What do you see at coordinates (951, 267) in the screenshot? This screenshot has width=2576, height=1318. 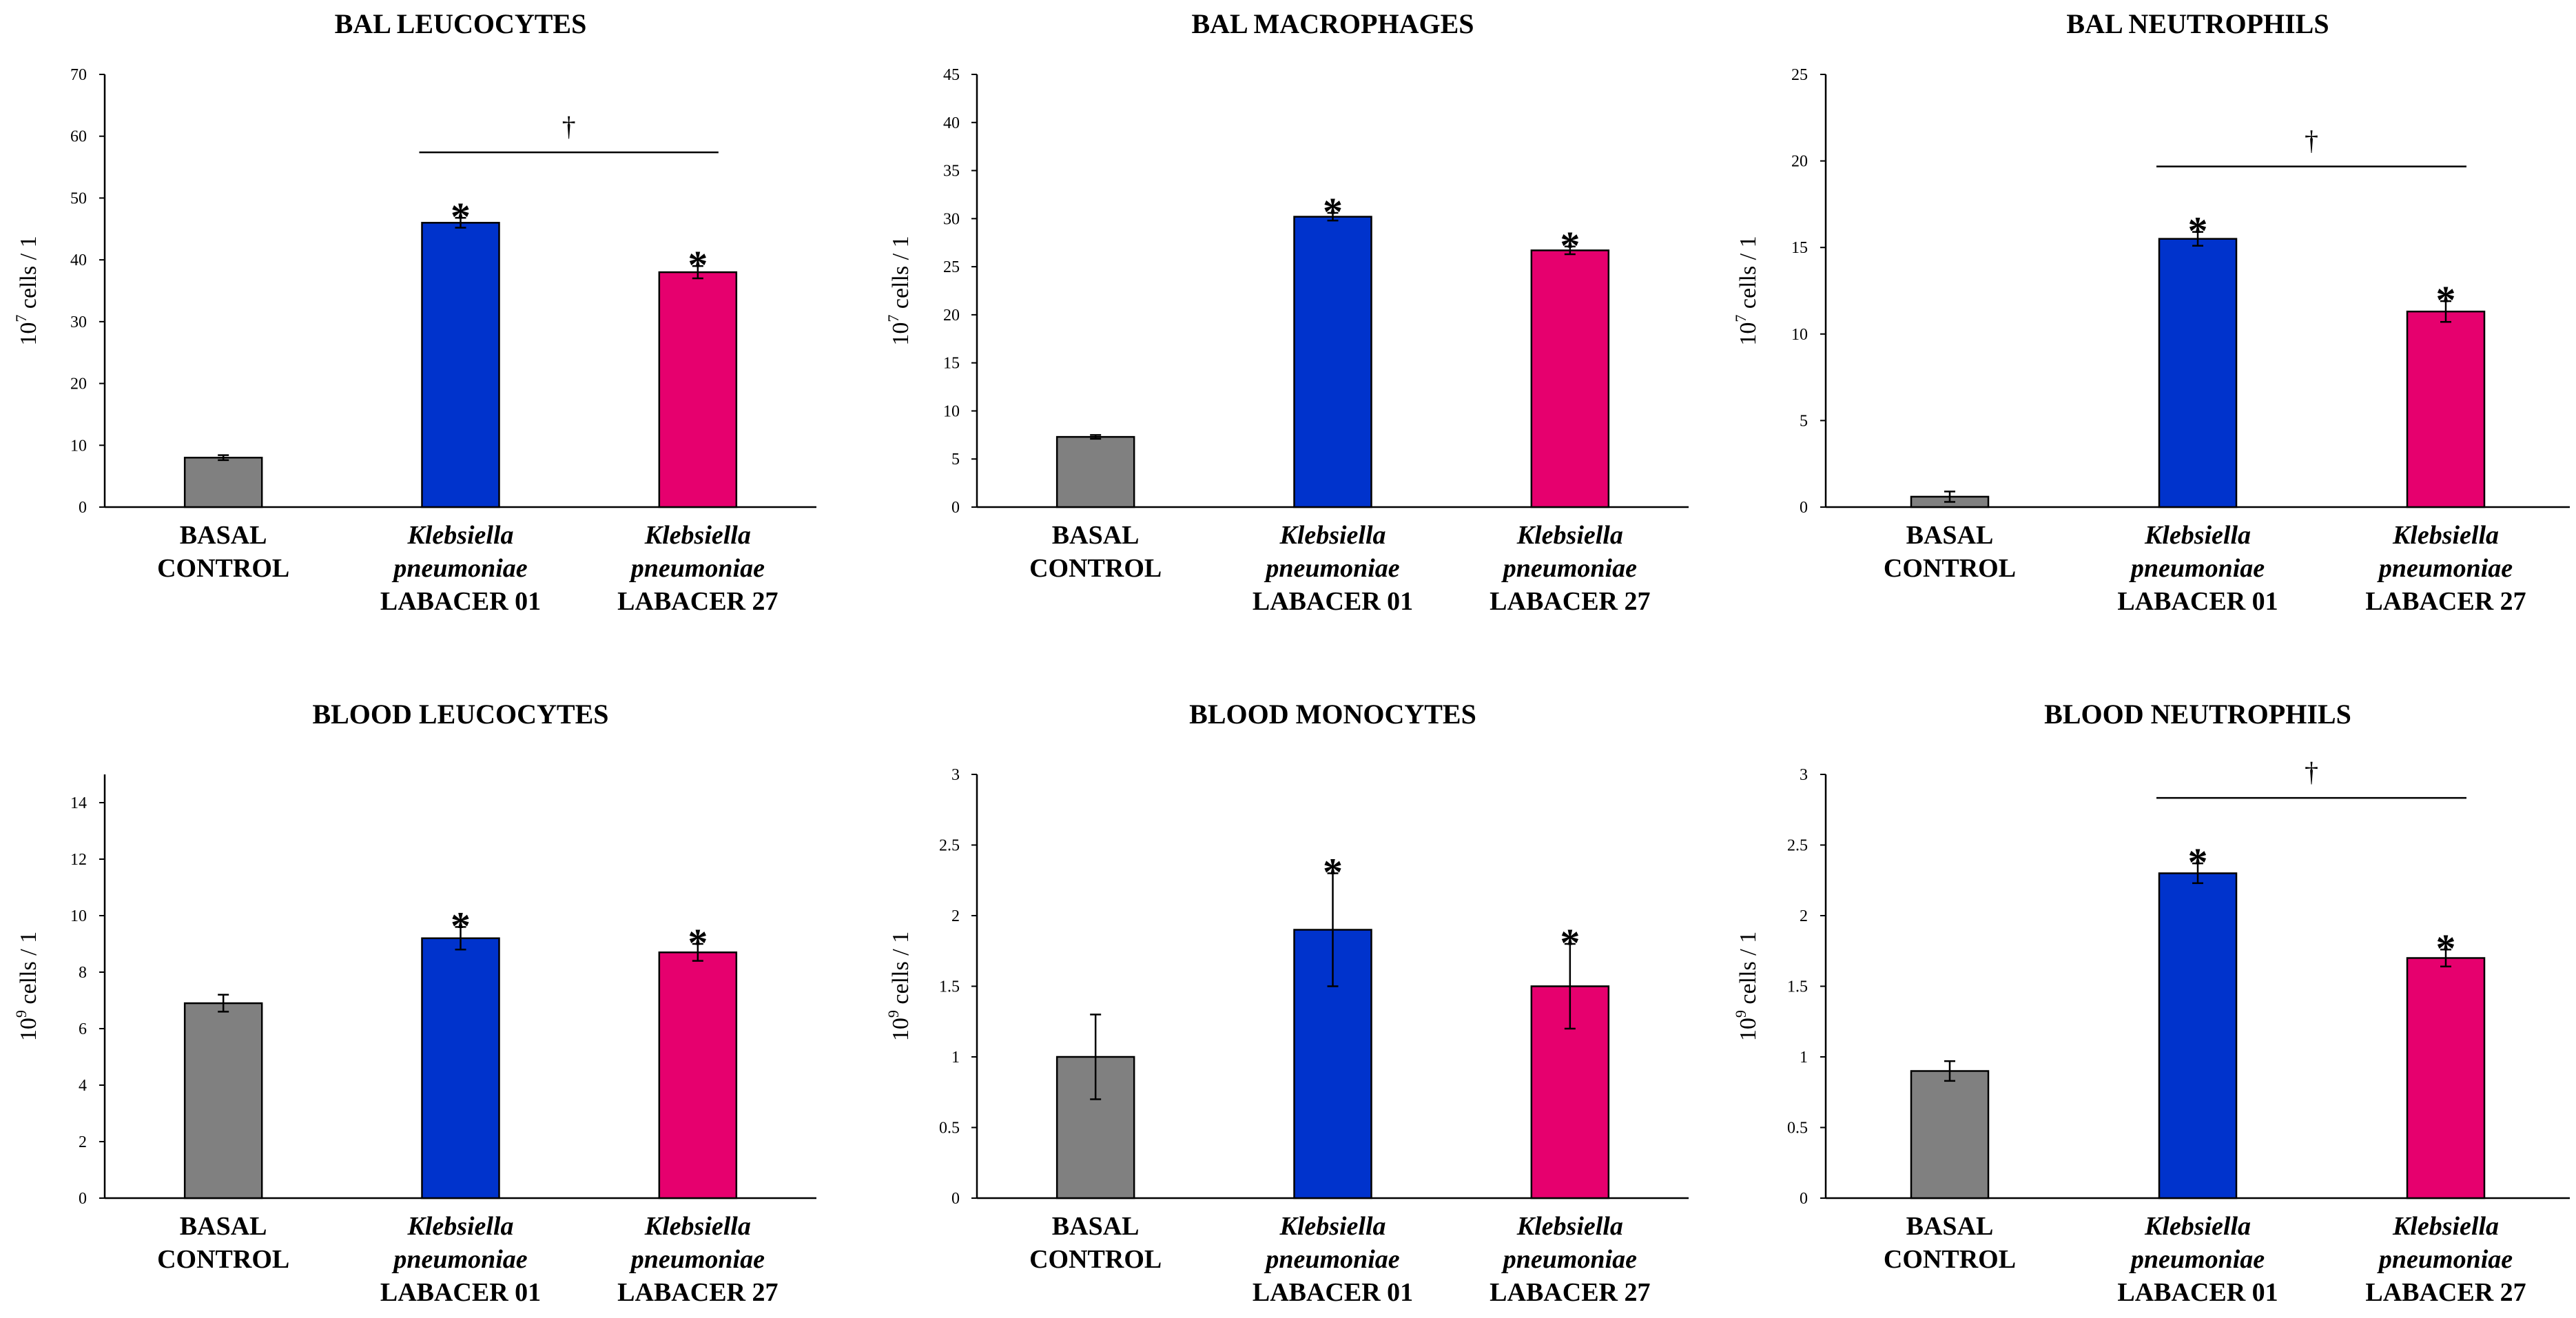 I see `y-tick-label: 25` at bounding box center [951, 267].